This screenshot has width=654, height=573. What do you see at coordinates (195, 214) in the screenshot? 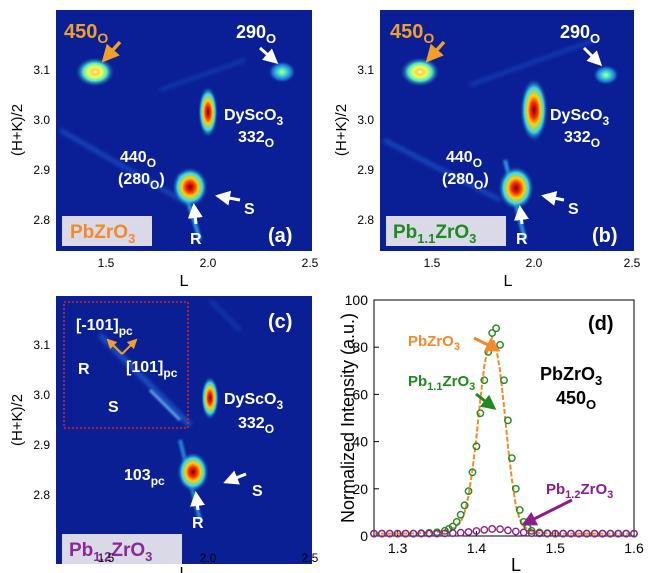
I see `rsm-a-arrow-R` at bounding box center [195, 214].